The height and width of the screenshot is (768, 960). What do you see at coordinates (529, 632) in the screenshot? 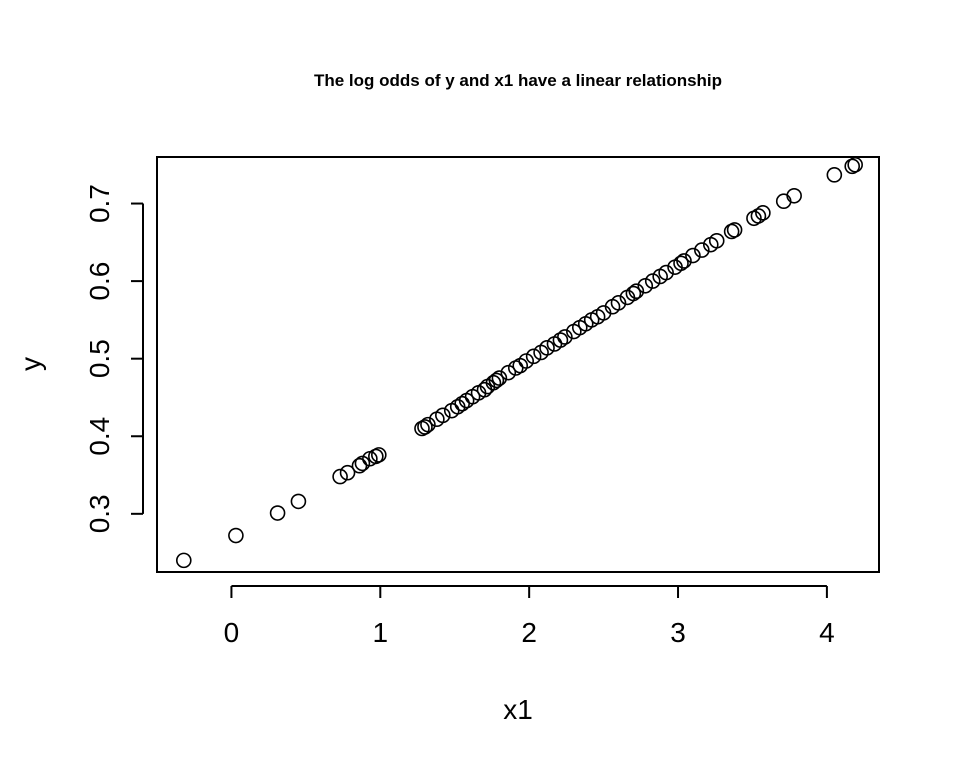
I see `x-tick-label: 2` at bounding box center [529, 632].